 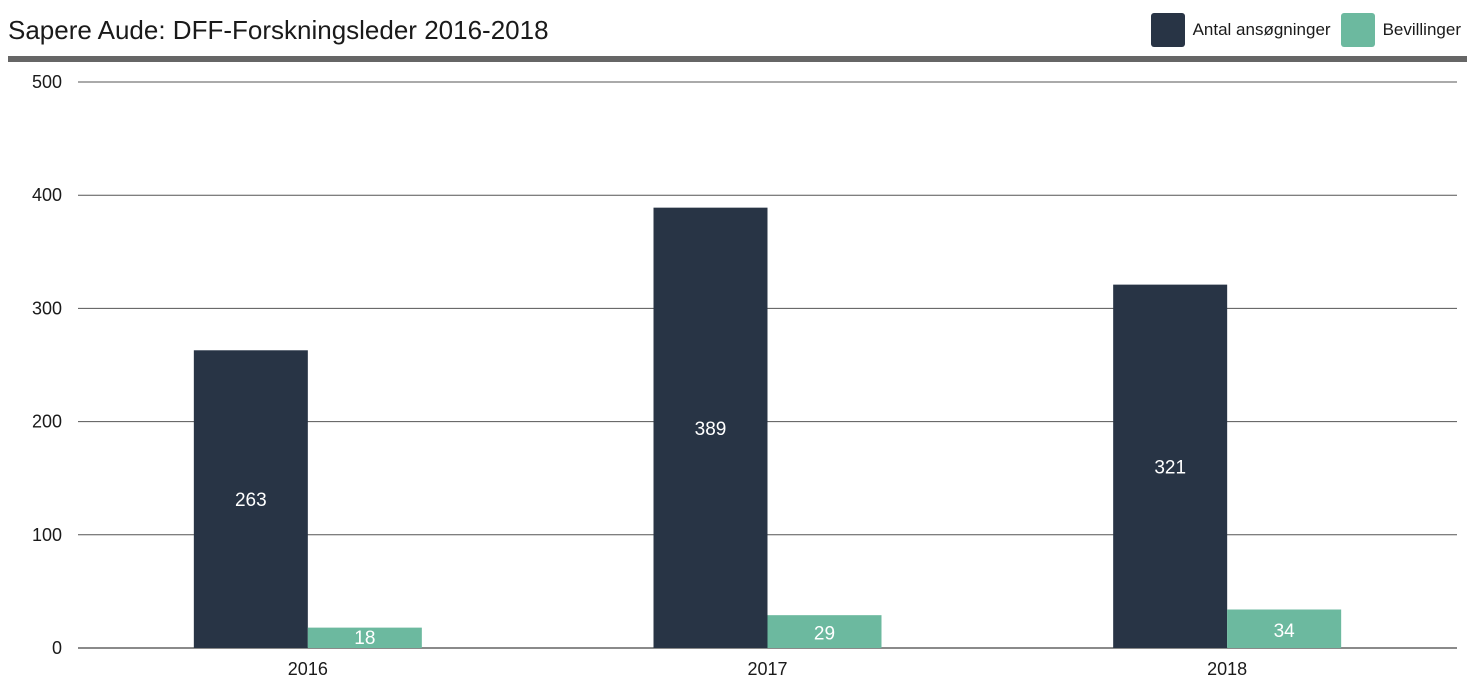 I want to click on bar-value-label: 263, so click(x=251, y=500).